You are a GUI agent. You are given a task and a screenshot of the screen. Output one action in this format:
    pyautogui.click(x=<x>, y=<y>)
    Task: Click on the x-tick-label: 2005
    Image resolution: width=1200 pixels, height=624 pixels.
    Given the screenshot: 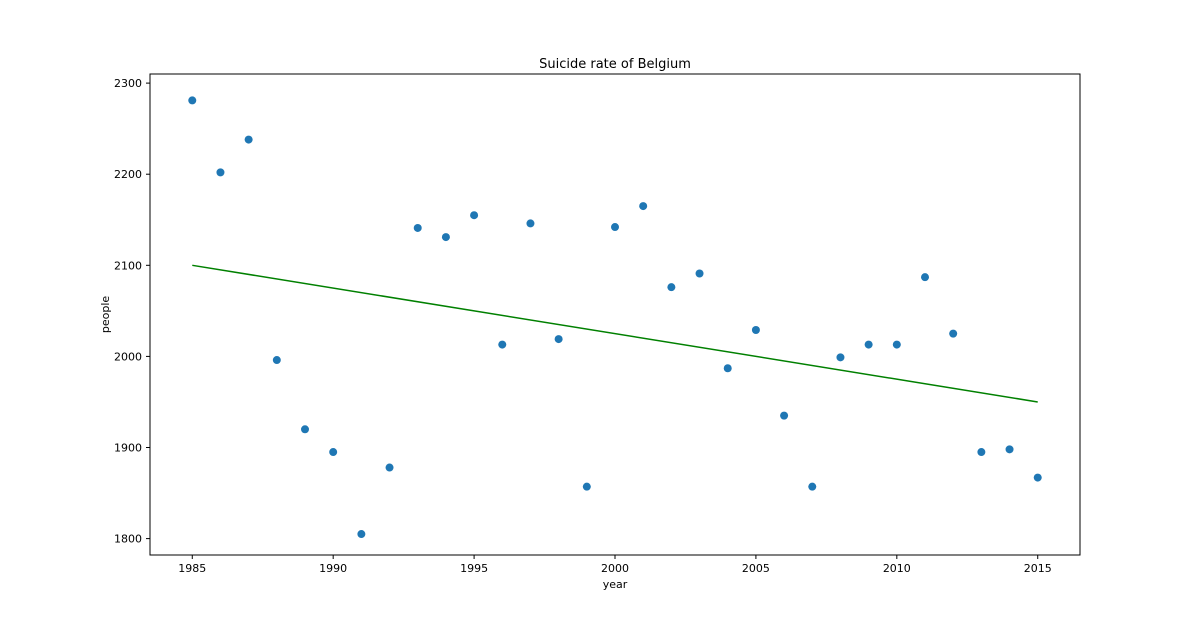 What is the action you would take?
    pyautogui.click(x=756, y=568)
    